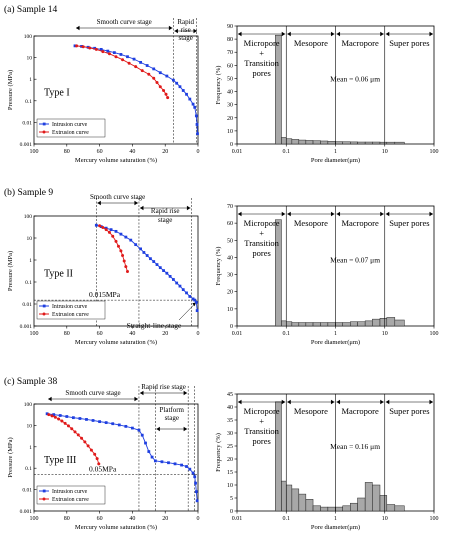 This screenshot has height=550, width=452. I want to click on type-label: Type III, so click(60, 460).